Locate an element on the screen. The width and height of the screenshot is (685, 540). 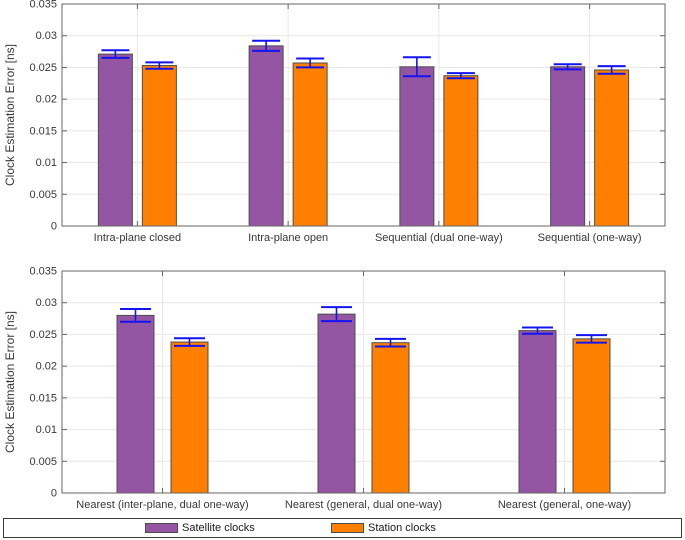
x-category-label: Nearest (inter-plane, dual one-way) is located at coordinates (162, 505).